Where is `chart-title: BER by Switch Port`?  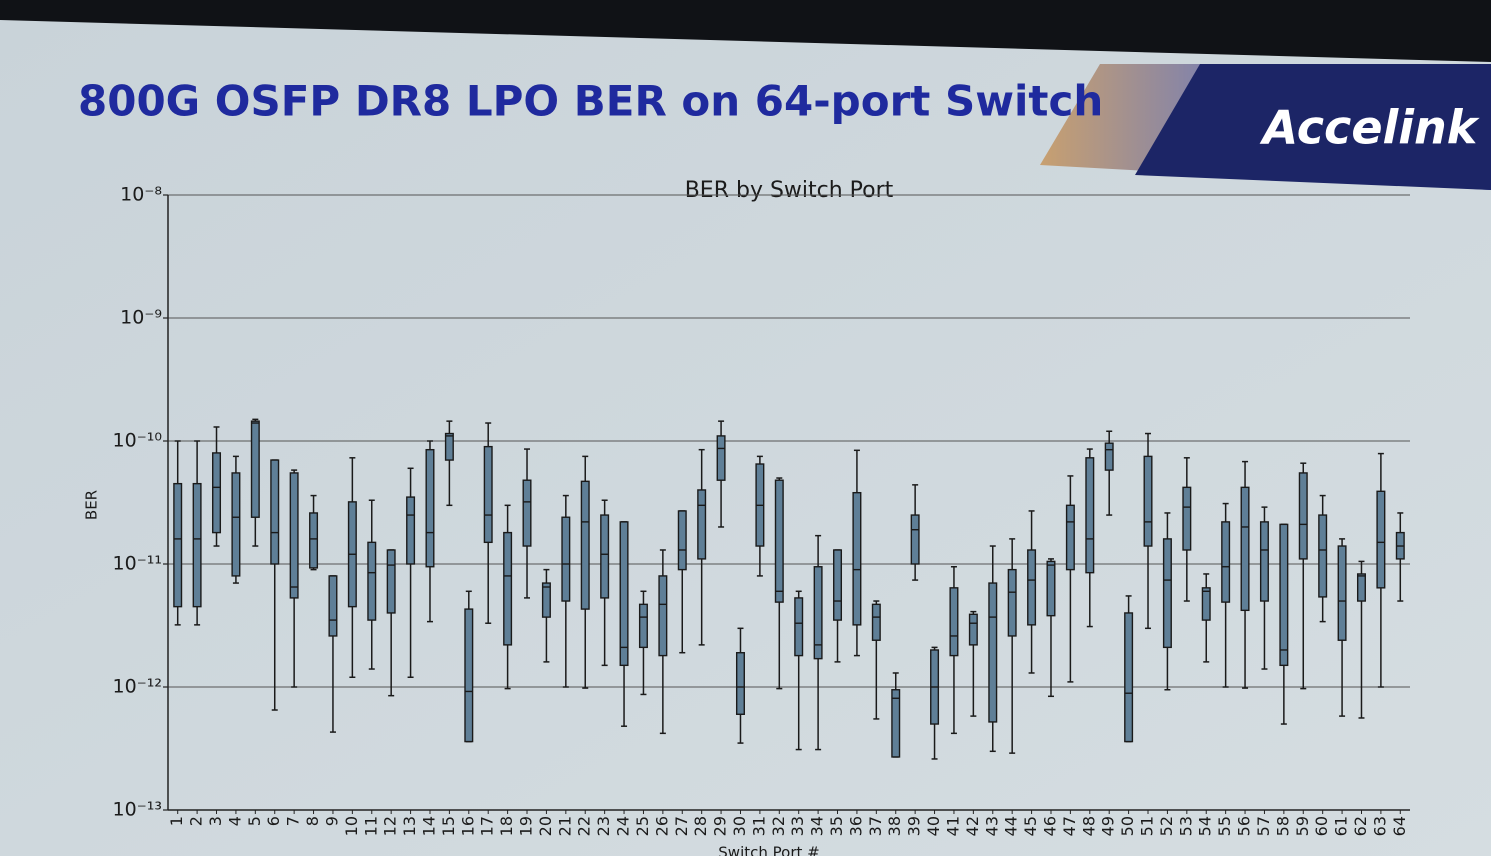 chart-title: BER by Switch Port is located at coordinates (789, 190).